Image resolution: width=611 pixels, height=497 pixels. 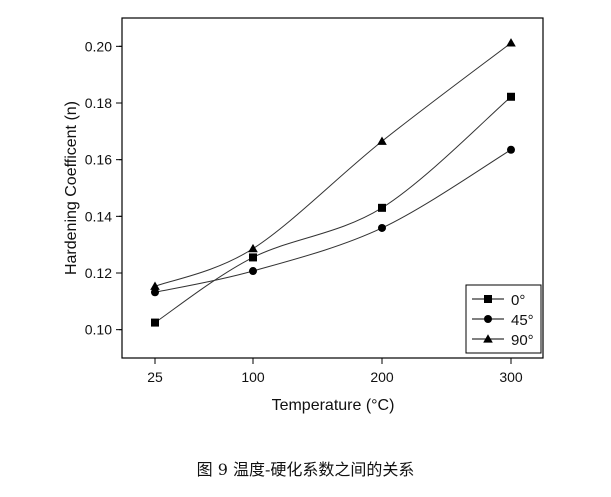 I want to click on y-axis-title: Hardening Coefficent (n), so click(x=71, y=188).